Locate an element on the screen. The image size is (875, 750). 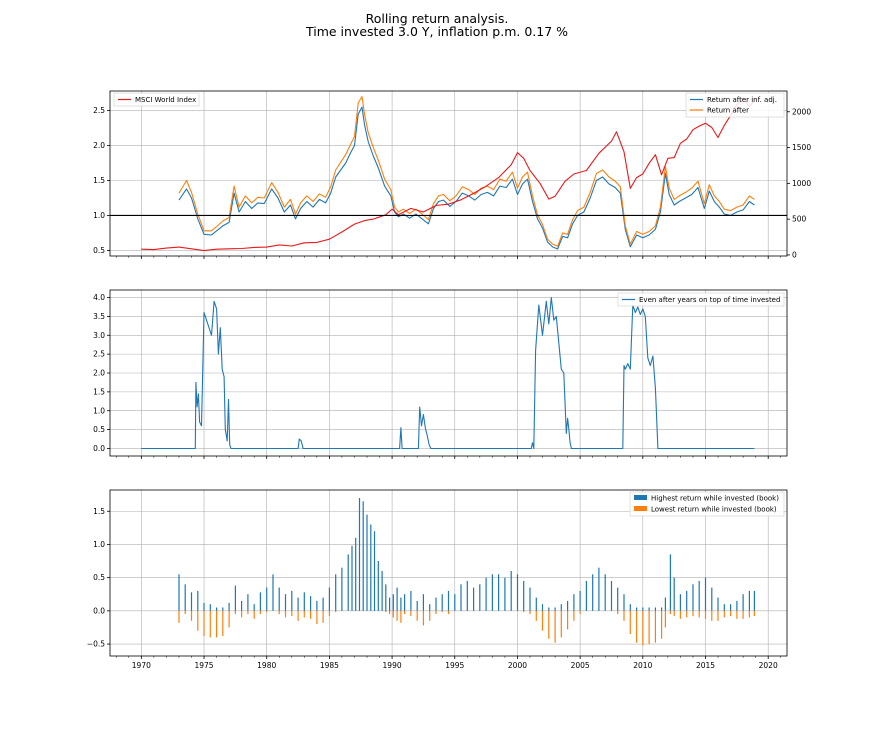
y2-tick-label: 1500 is located at coordinates (801, 147).